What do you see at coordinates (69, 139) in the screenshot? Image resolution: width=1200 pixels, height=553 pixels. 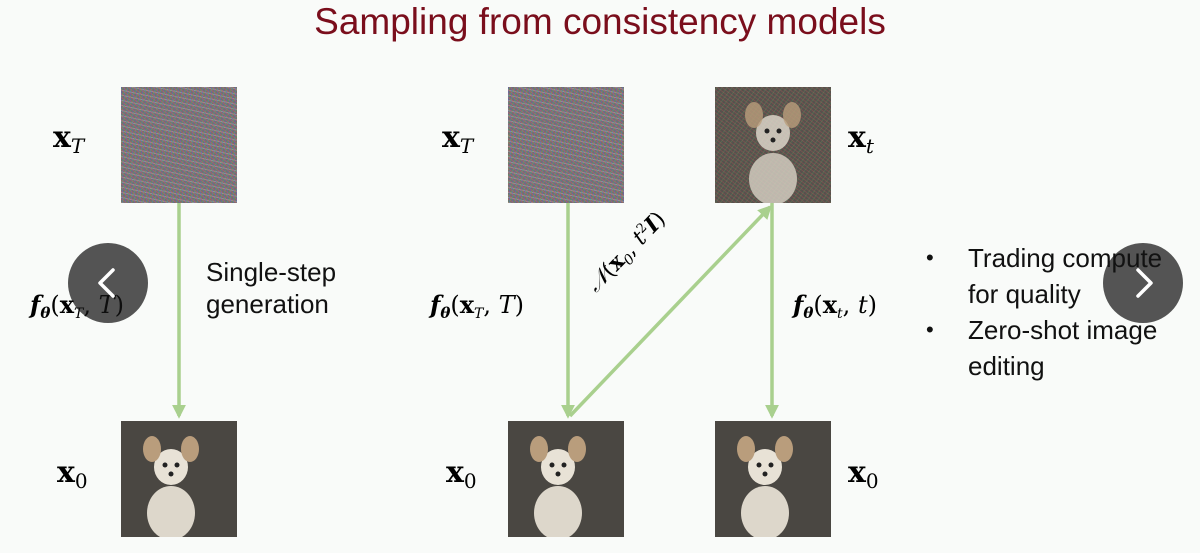 I see `label-xT-left: xT` at bounding box center [69, 139].